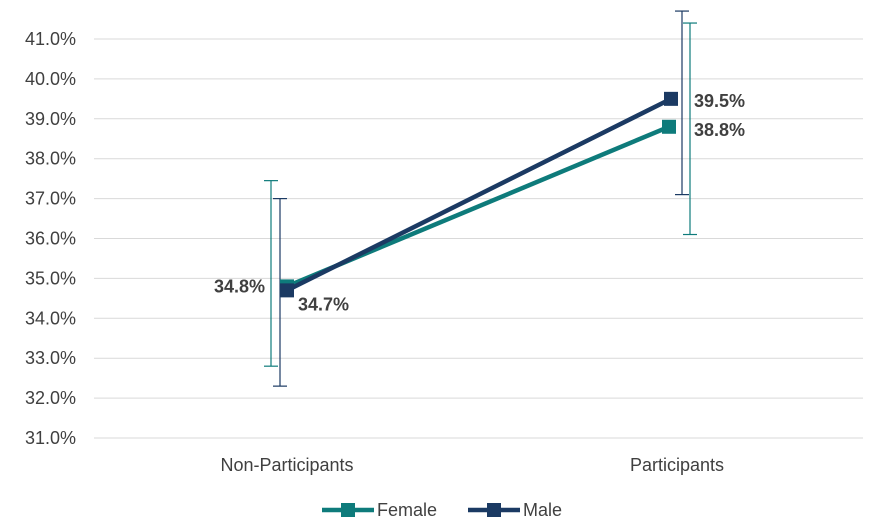 The height and width of the screenshot is (523, 869). I want to click on x-category-label: Non-Participants, so click(286, 465).